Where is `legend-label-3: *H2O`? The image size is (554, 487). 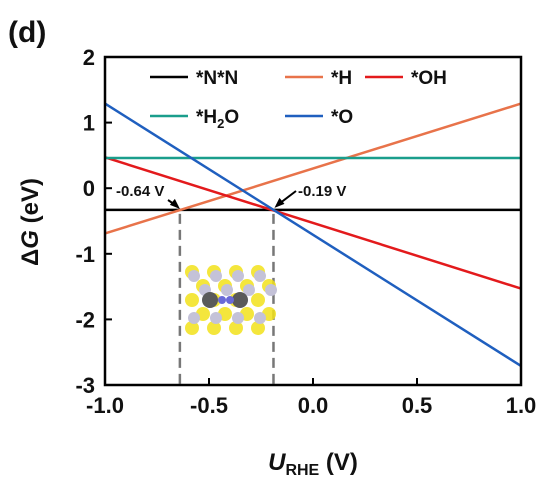 legend-label-3: *H2O is located at coordinates (217, 119).